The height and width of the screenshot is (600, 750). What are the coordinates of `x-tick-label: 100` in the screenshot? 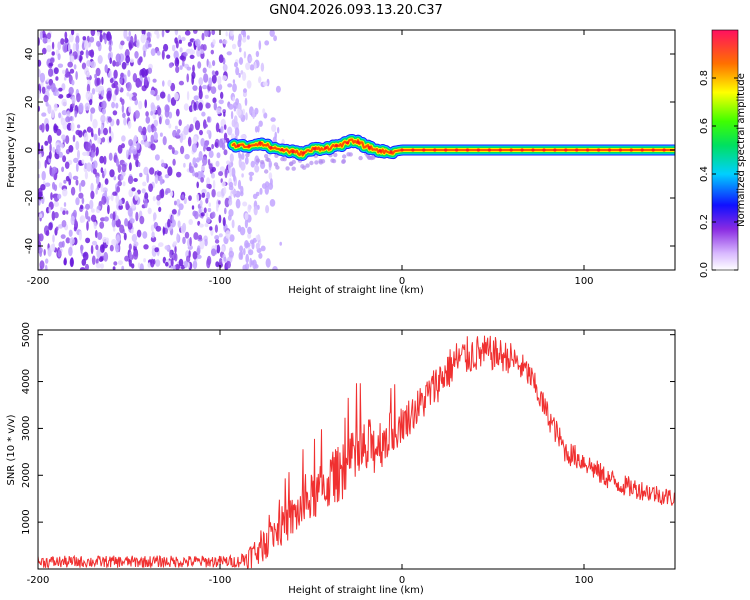 It's located at (583, 281).